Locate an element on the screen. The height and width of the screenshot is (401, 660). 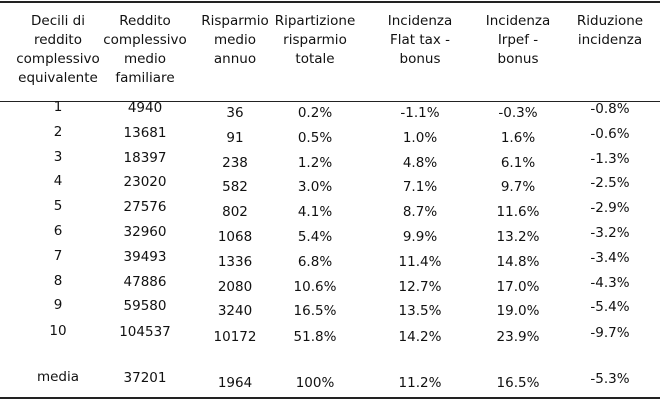
table-row-share: 4.1% is located at coordinates (315, 212).